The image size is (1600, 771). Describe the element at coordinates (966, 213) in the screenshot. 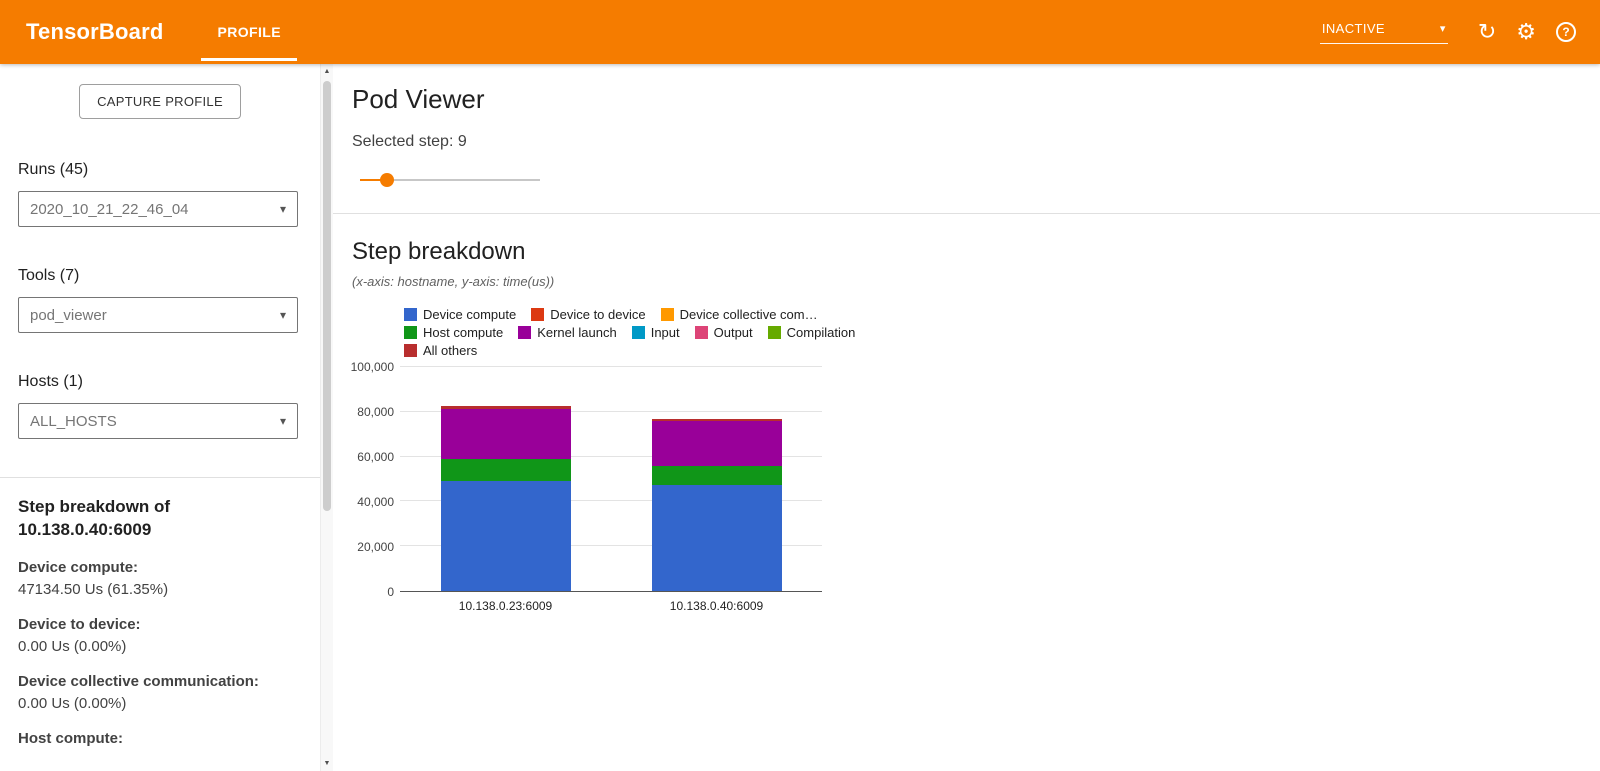

I see `section-divider` at that location.